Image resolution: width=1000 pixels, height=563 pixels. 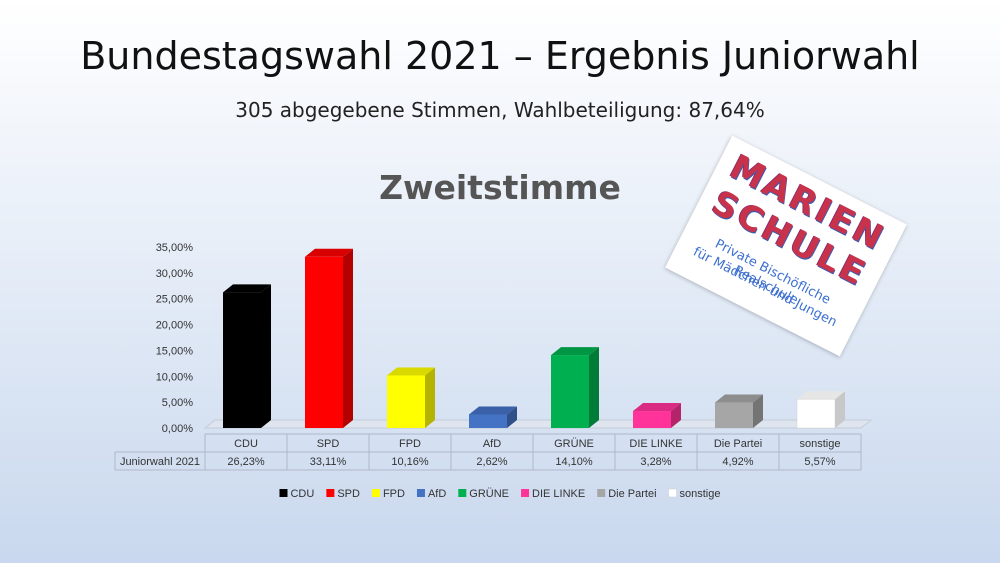 I want to click on category-label: FPD, so click(x=410, y=444).